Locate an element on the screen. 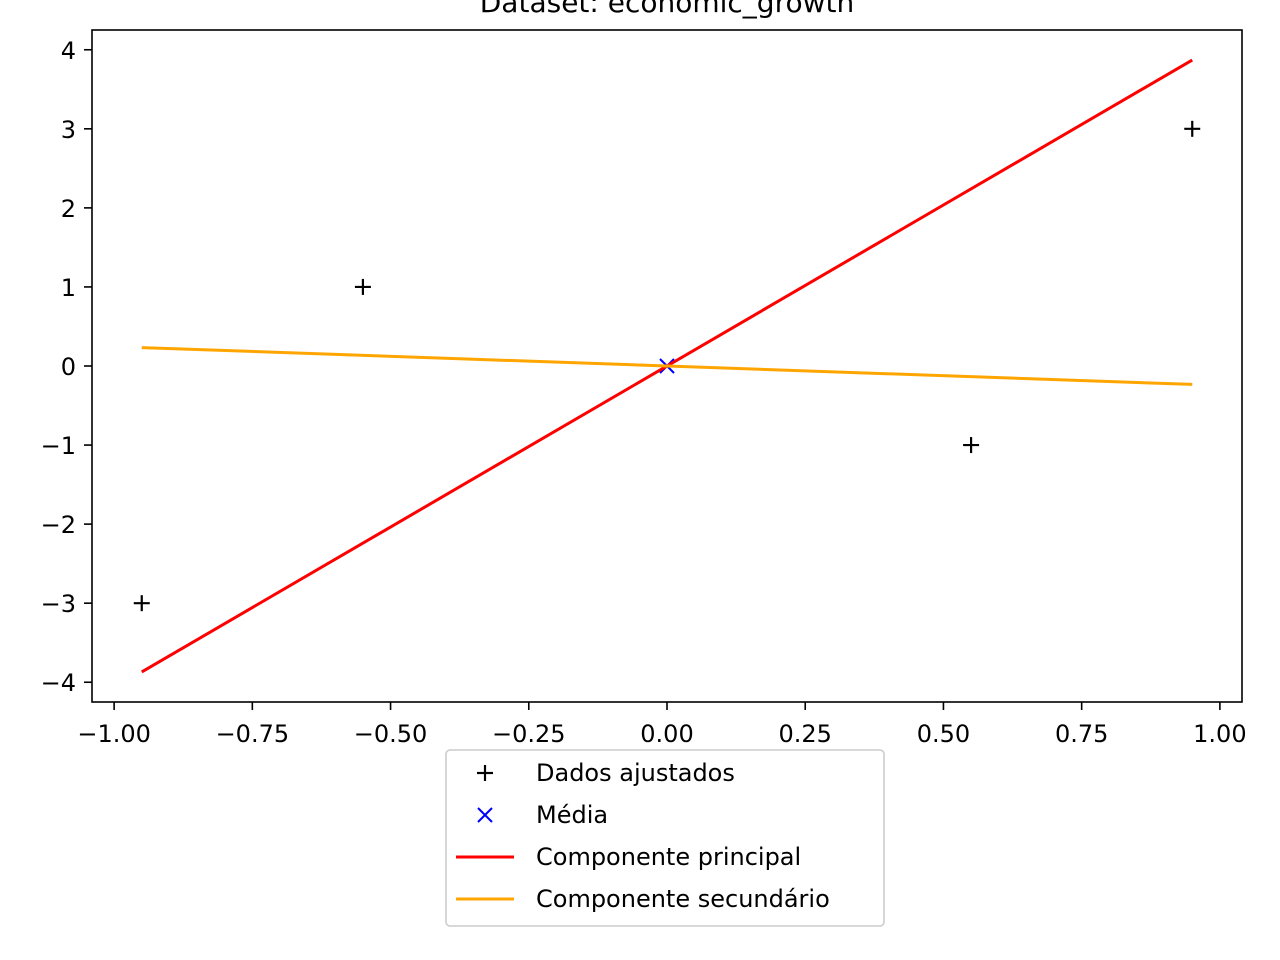  legend-item: Média is located at coordinates (542, 815).